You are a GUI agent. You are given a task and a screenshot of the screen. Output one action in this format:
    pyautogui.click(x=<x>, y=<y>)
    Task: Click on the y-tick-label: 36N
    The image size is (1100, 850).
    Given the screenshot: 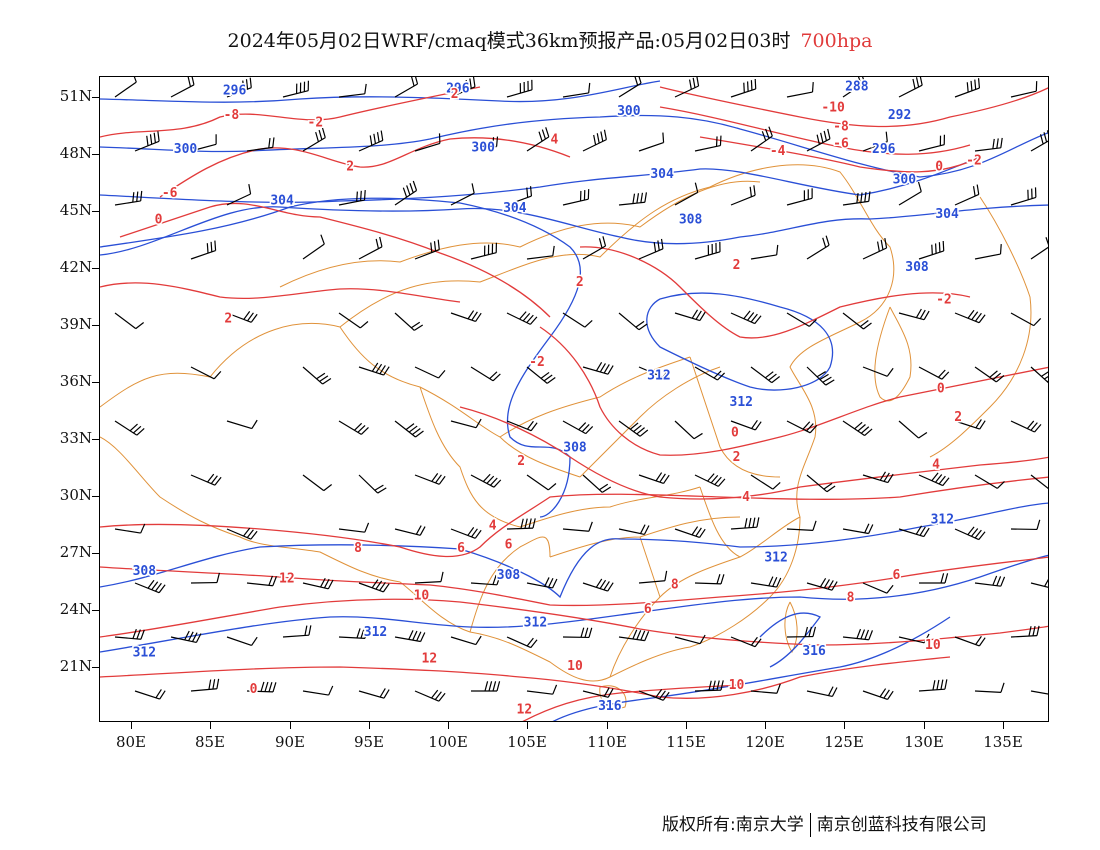 What is the action you would take?
    pyautogui.click(x=75, y=381)
    